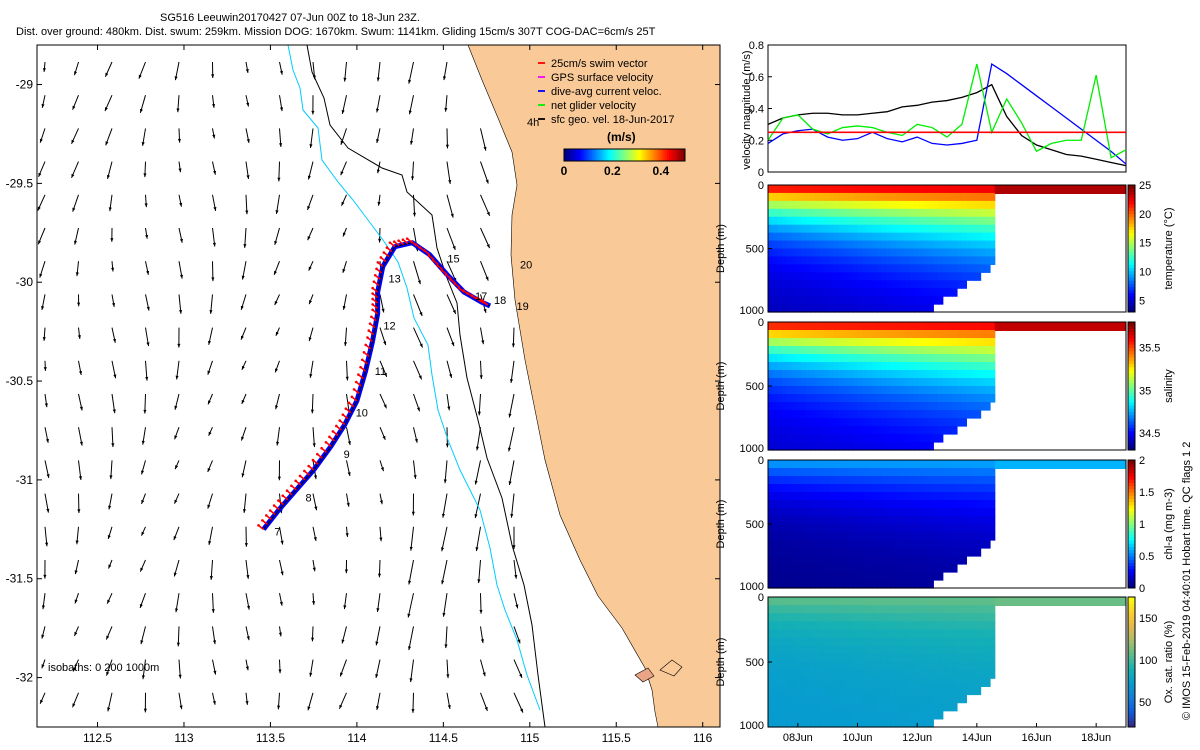 The height and width of the screenshot is (750, 1200). What do you see at coordinates (1145, 244) in the screenshot?
I see `section-colorbar-tick-label: 15` at bounding box center [1145, 244].